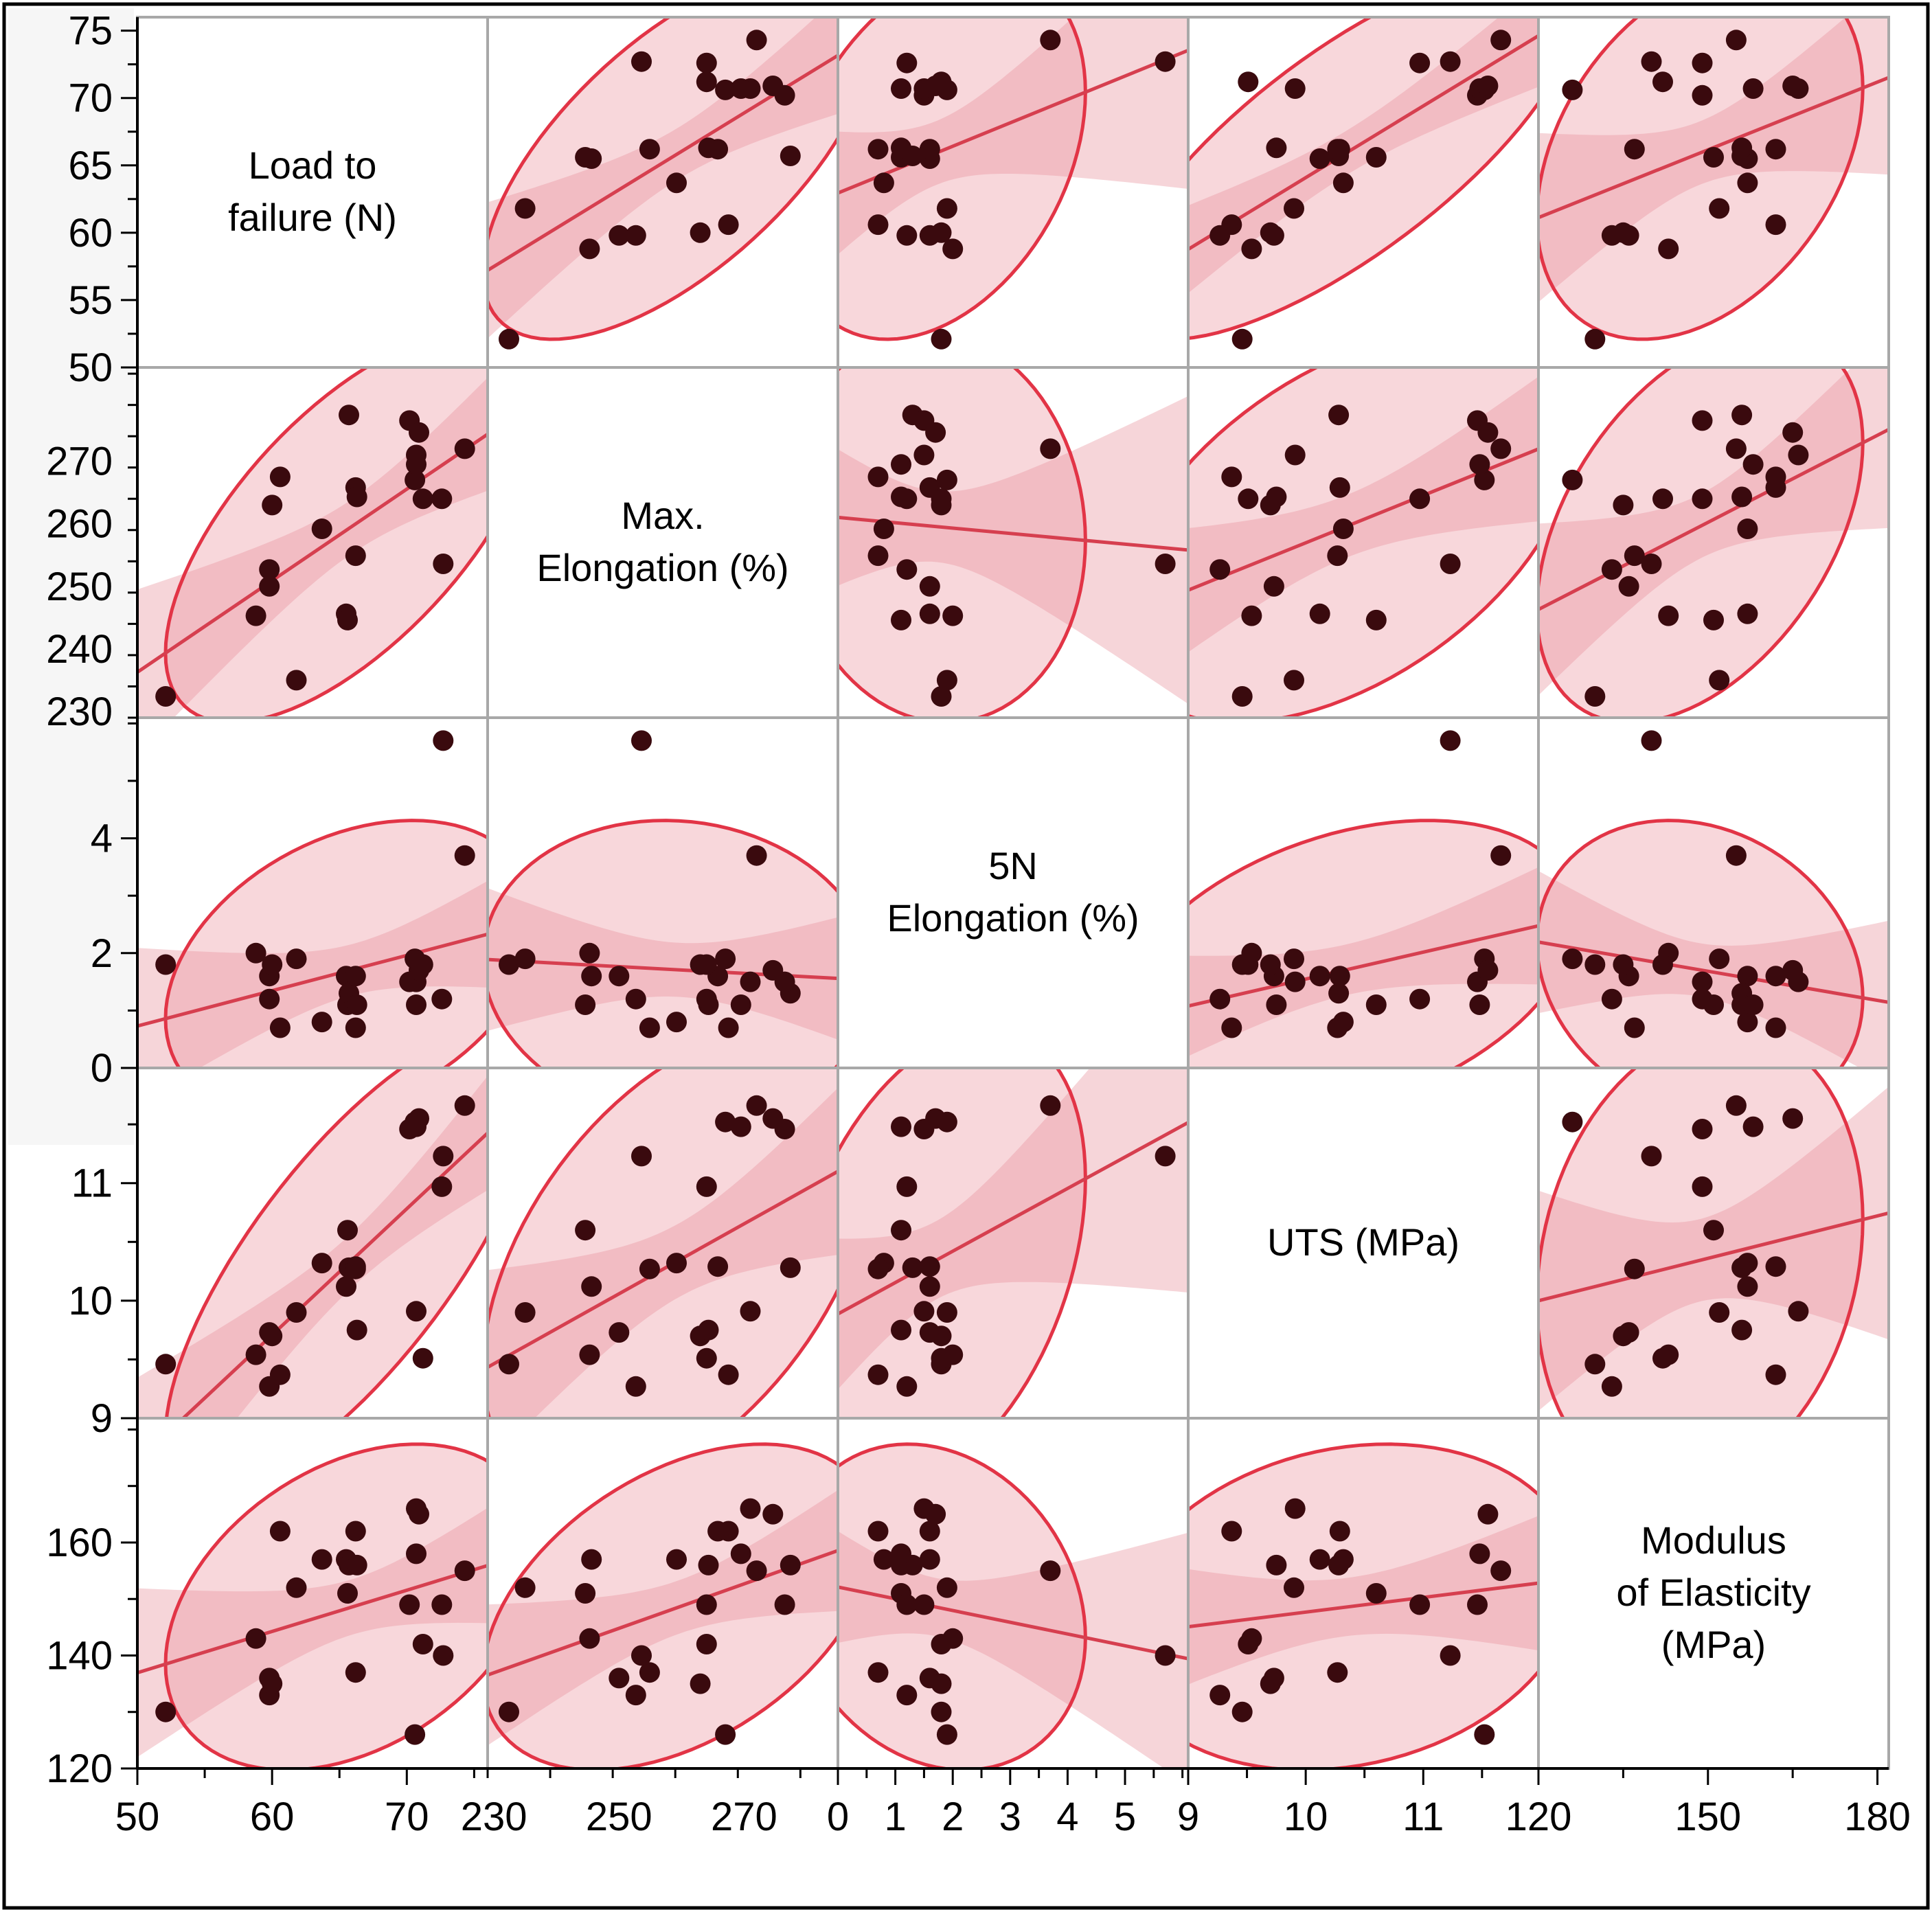 The image size is (1932, 1912). What do you see at coordinates (838, 1817) in the screenshot?
I see `x-tick-label: 0` at bounding box center [838, 1817].